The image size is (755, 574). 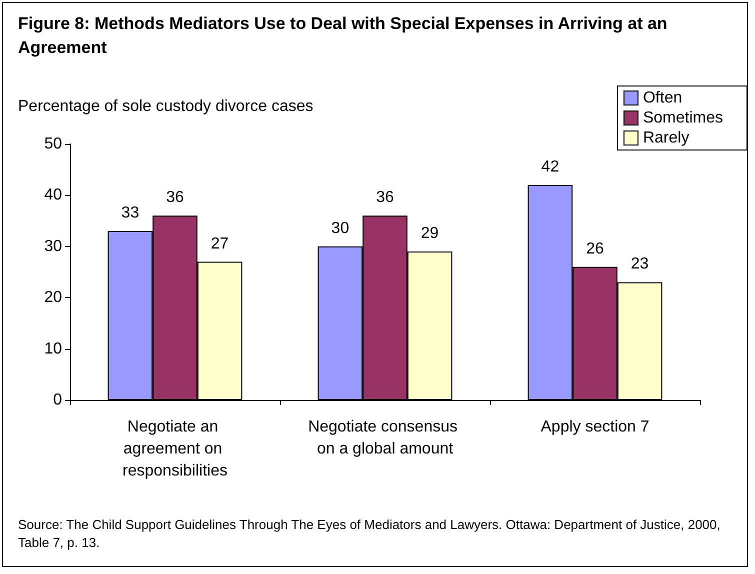 I want to click on data-label: 33, so click(x=130, y=213).